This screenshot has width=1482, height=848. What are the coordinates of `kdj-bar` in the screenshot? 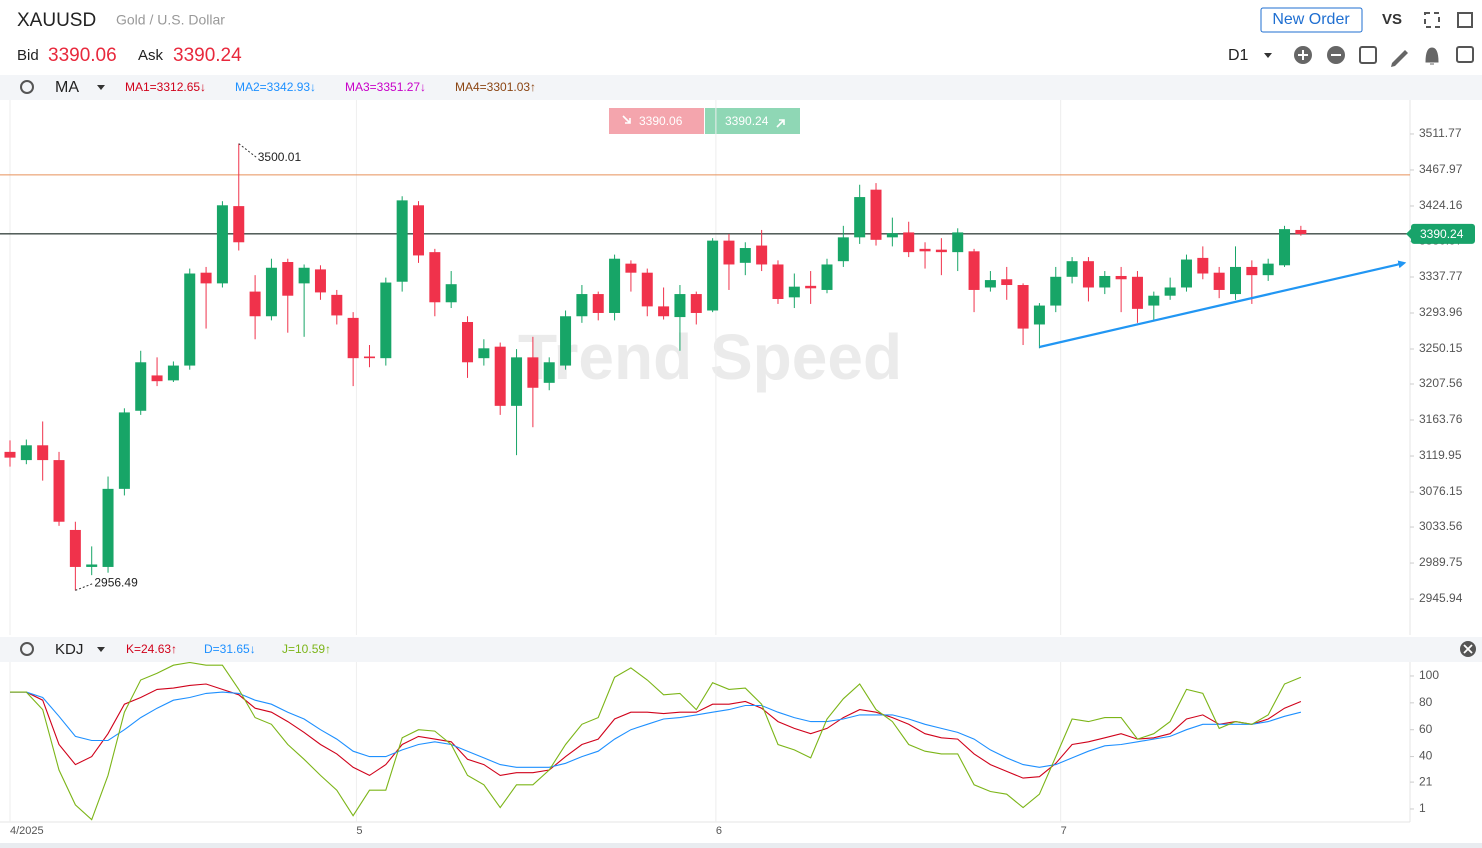 It's located at (741, 649).